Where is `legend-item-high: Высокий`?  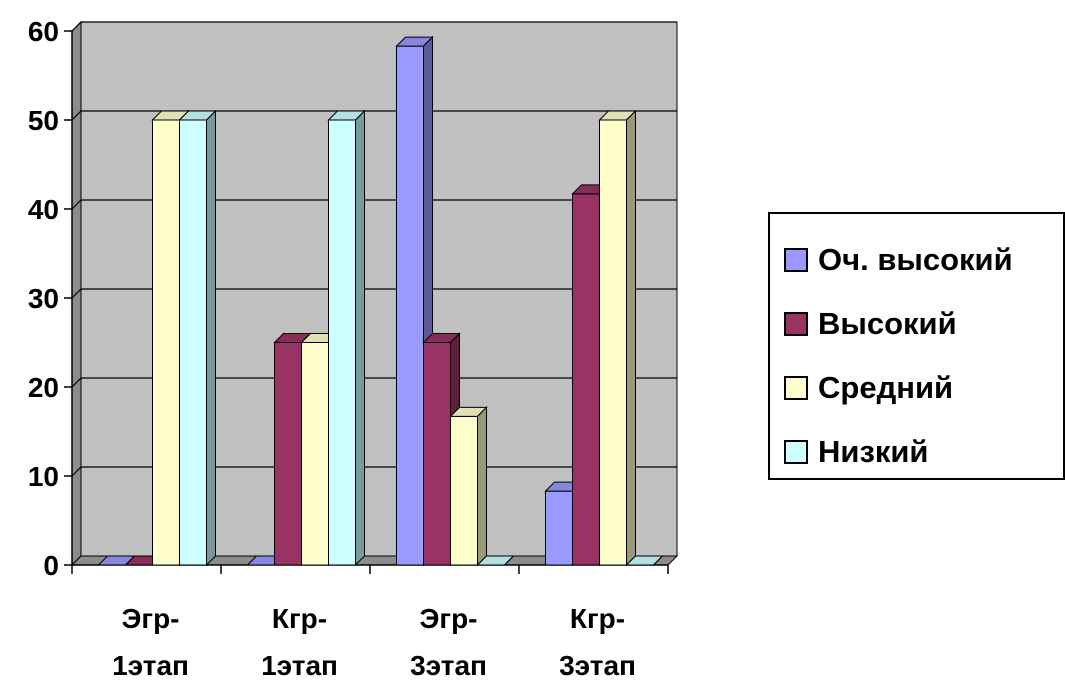
legend-item-high: Высокий is located at coordinates (923, 324).